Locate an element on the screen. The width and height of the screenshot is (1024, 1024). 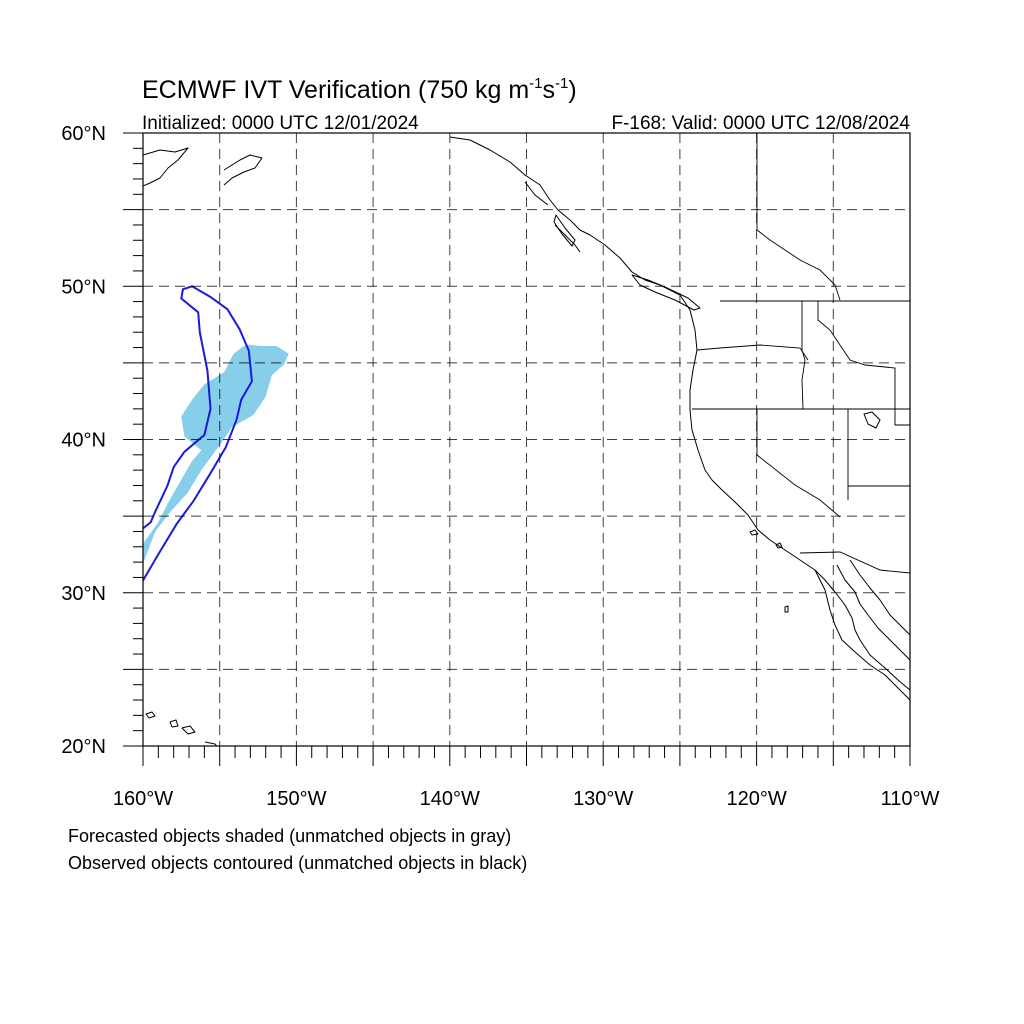
lon-label: 130°W is located at coordinates (603, 799).